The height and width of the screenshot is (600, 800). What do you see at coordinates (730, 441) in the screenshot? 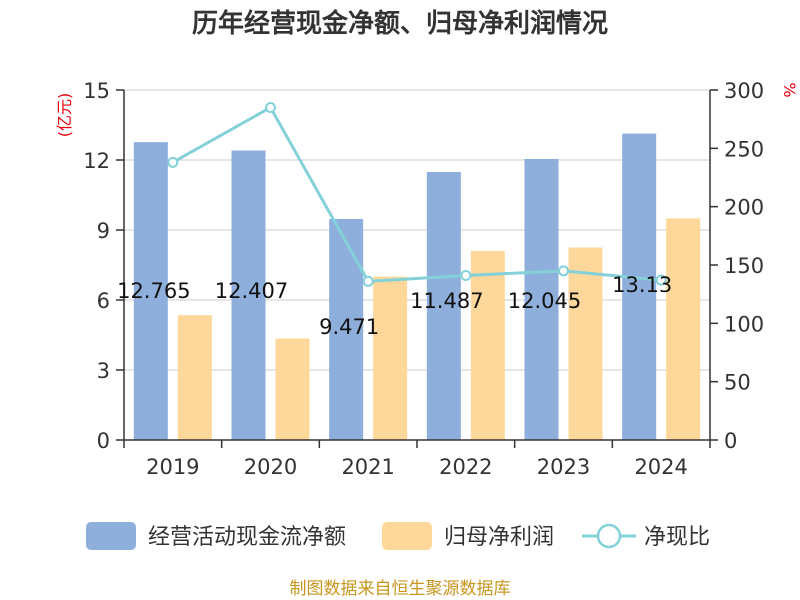
I see `y-right-tick-label: 0` at bounding box center [730, 441].